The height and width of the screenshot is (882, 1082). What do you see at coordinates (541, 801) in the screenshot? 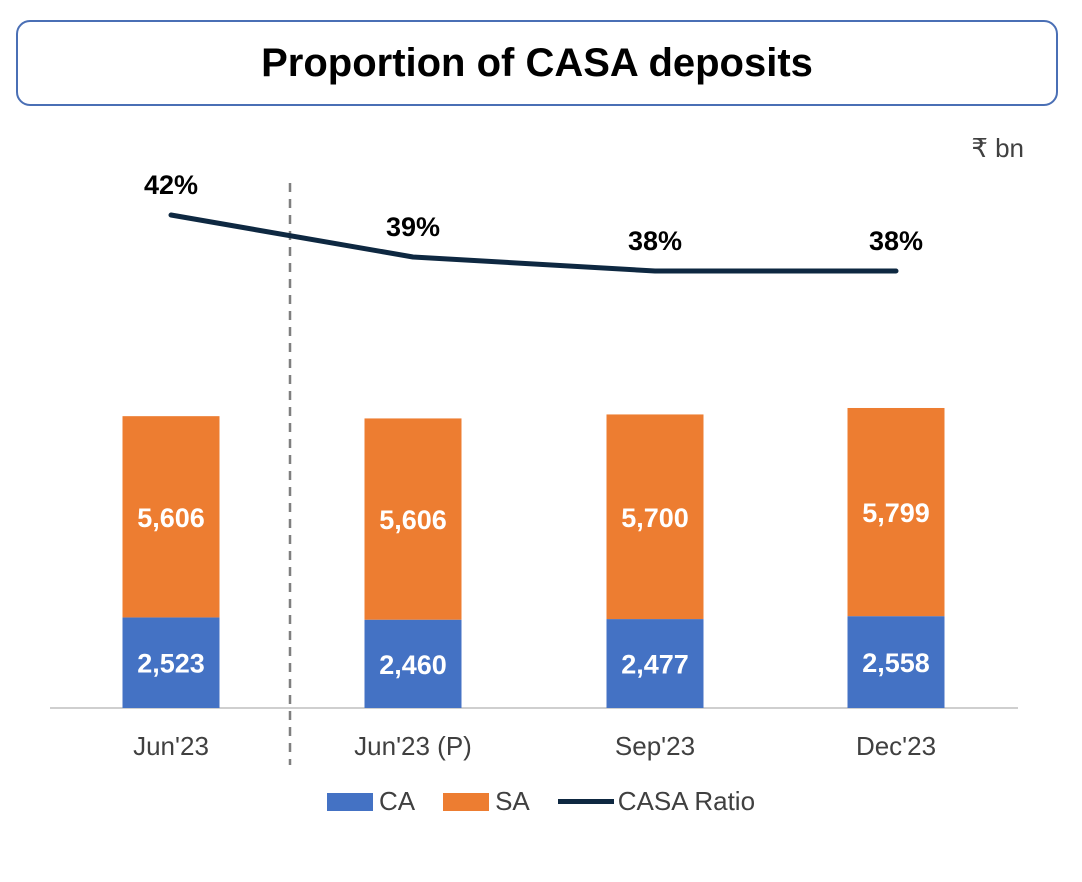
I see `legend: CA SA CASA Ratio` at bounding box center [541, 801].